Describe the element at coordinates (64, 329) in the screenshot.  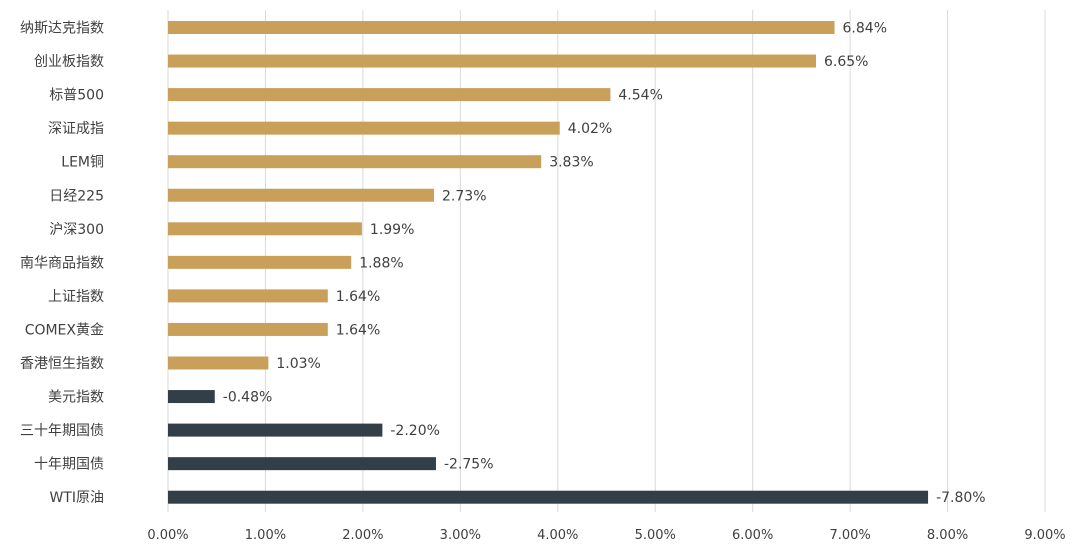
I see `category-label: COMEX黄金` at that location.